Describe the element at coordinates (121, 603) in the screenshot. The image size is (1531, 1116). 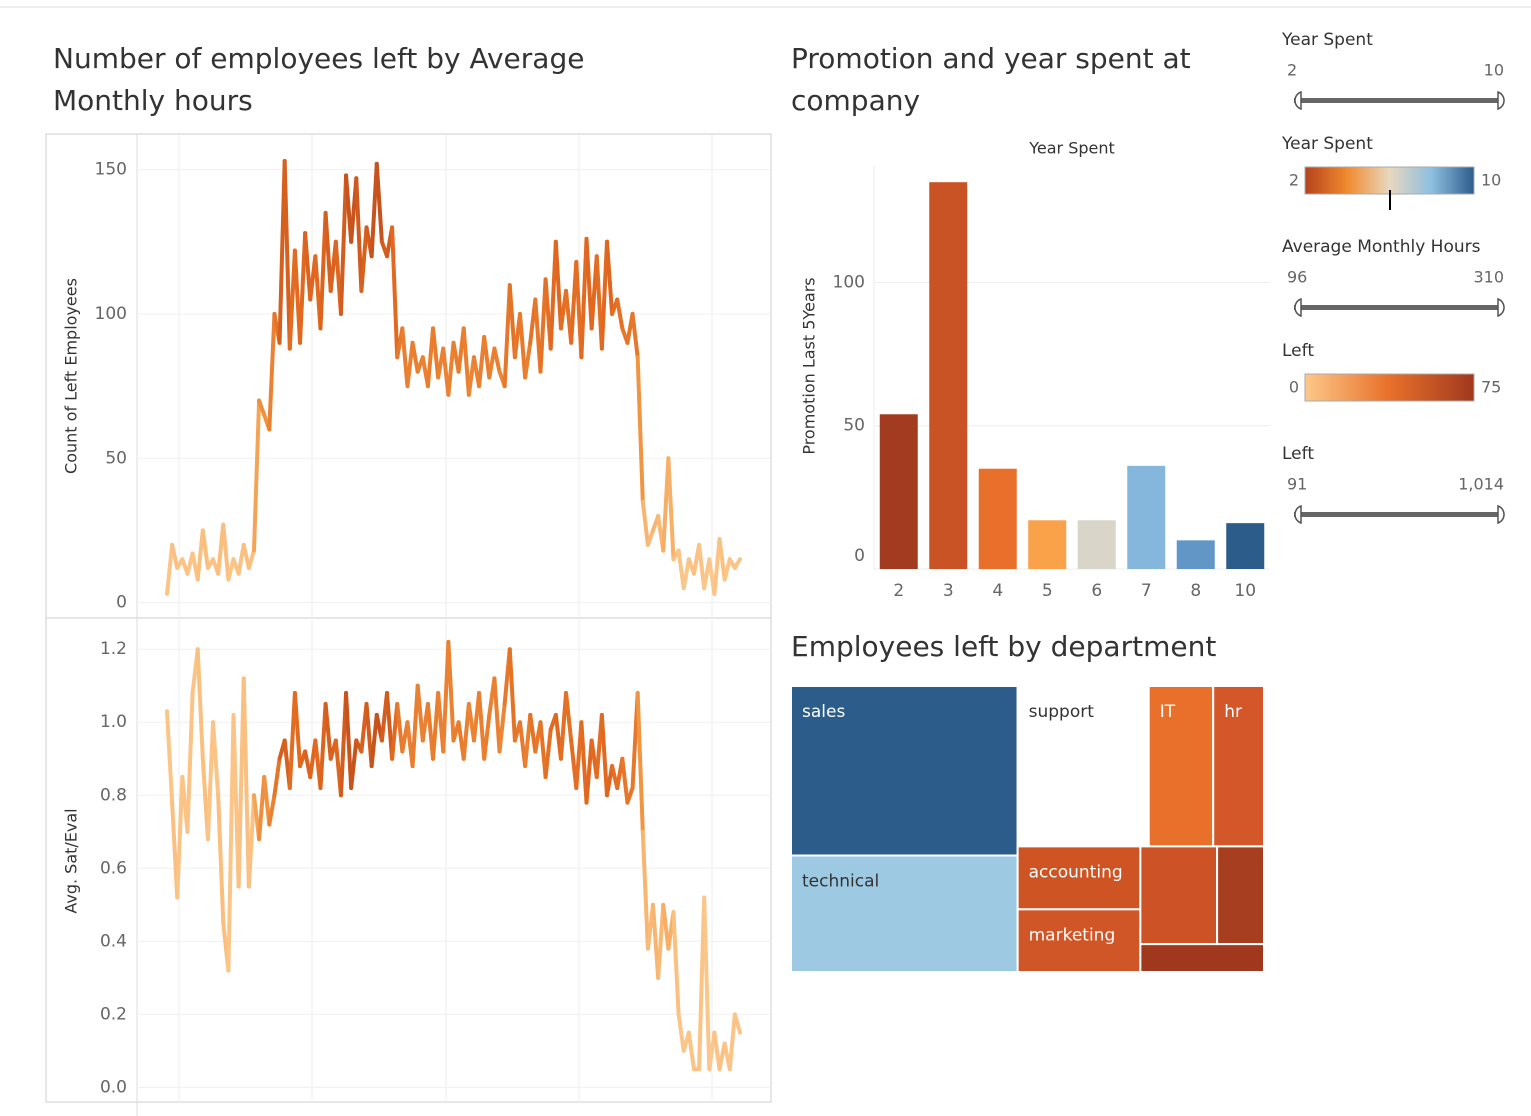
I see `y-tick-label: 0` at that location.